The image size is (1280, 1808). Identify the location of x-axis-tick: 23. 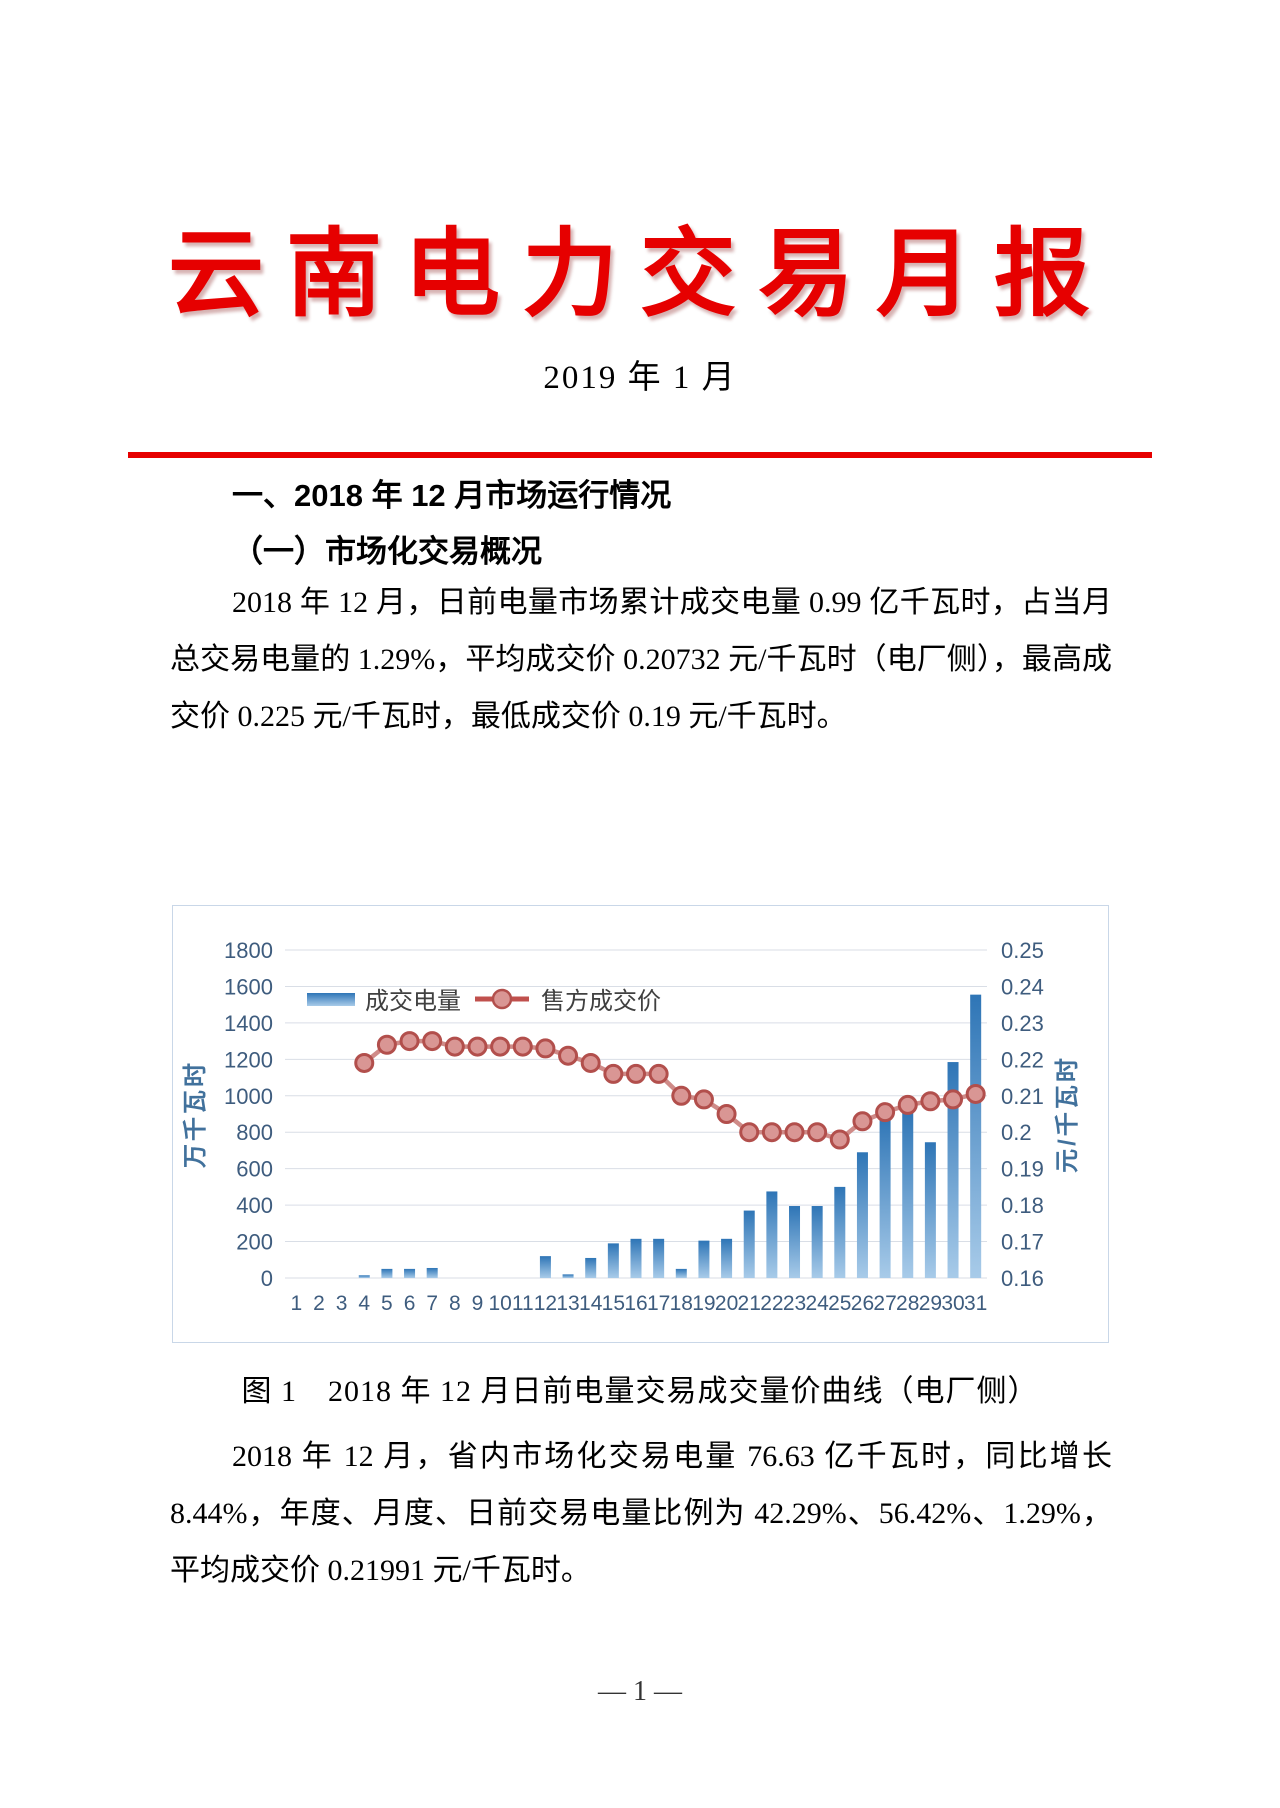
(794, 1303).